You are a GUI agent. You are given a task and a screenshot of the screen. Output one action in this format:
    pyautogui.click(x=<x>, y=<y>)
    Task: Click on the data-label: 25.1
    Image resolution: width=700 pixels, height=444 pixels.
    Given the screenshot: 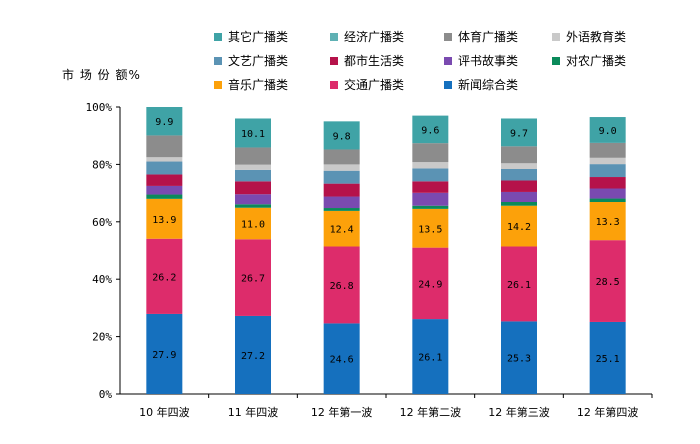 What is the action you would take?
    pyautogui.click(x=608, y=359)
    